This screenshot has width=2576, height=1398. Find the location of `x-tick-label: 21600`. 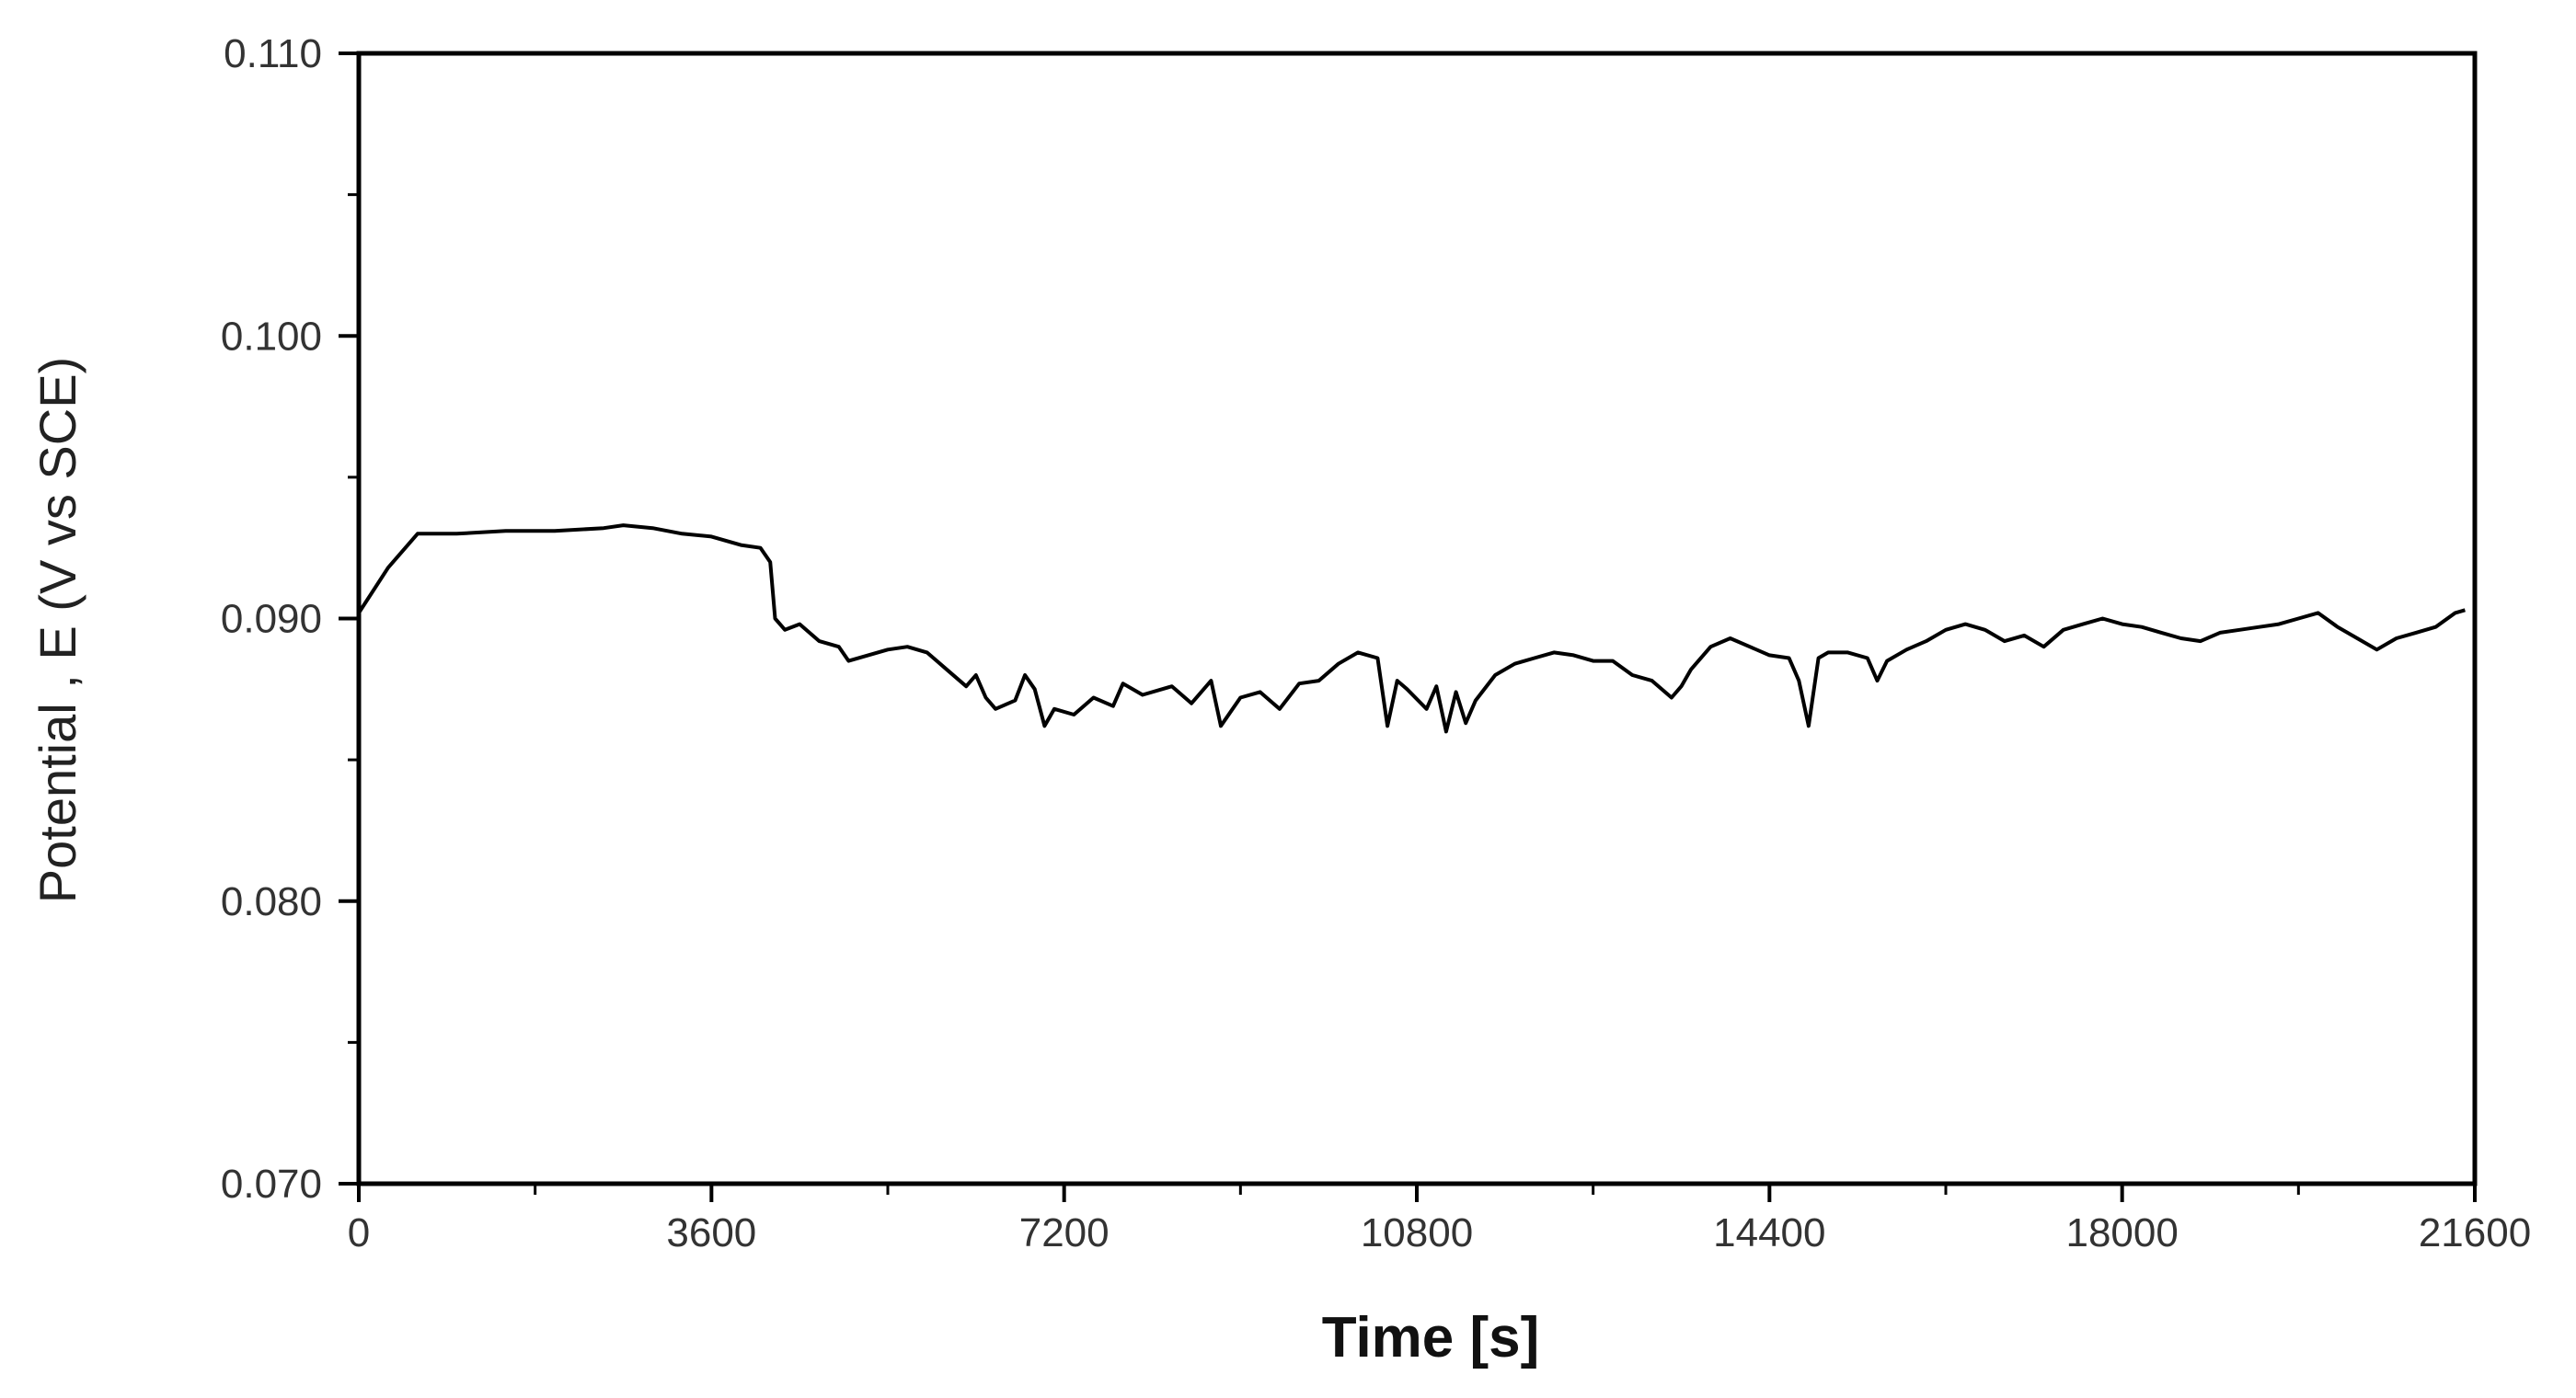

x-tick-label: 21600 is located at coordinates (2475, 1232).